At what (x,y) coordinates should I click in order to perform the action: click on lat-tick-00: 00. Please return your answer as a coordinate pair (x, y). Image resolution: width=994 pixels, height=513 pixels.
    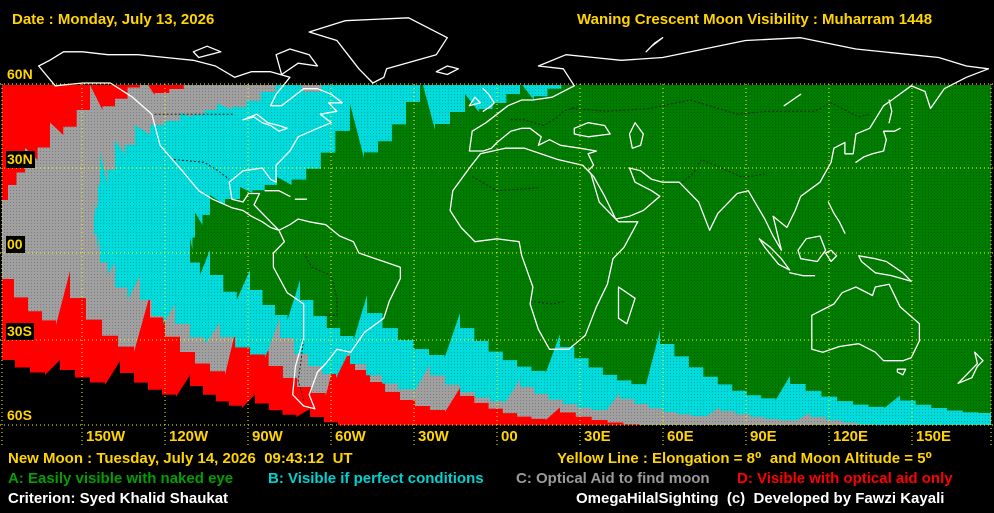
    Looking at the image, I should click on (15, 244).